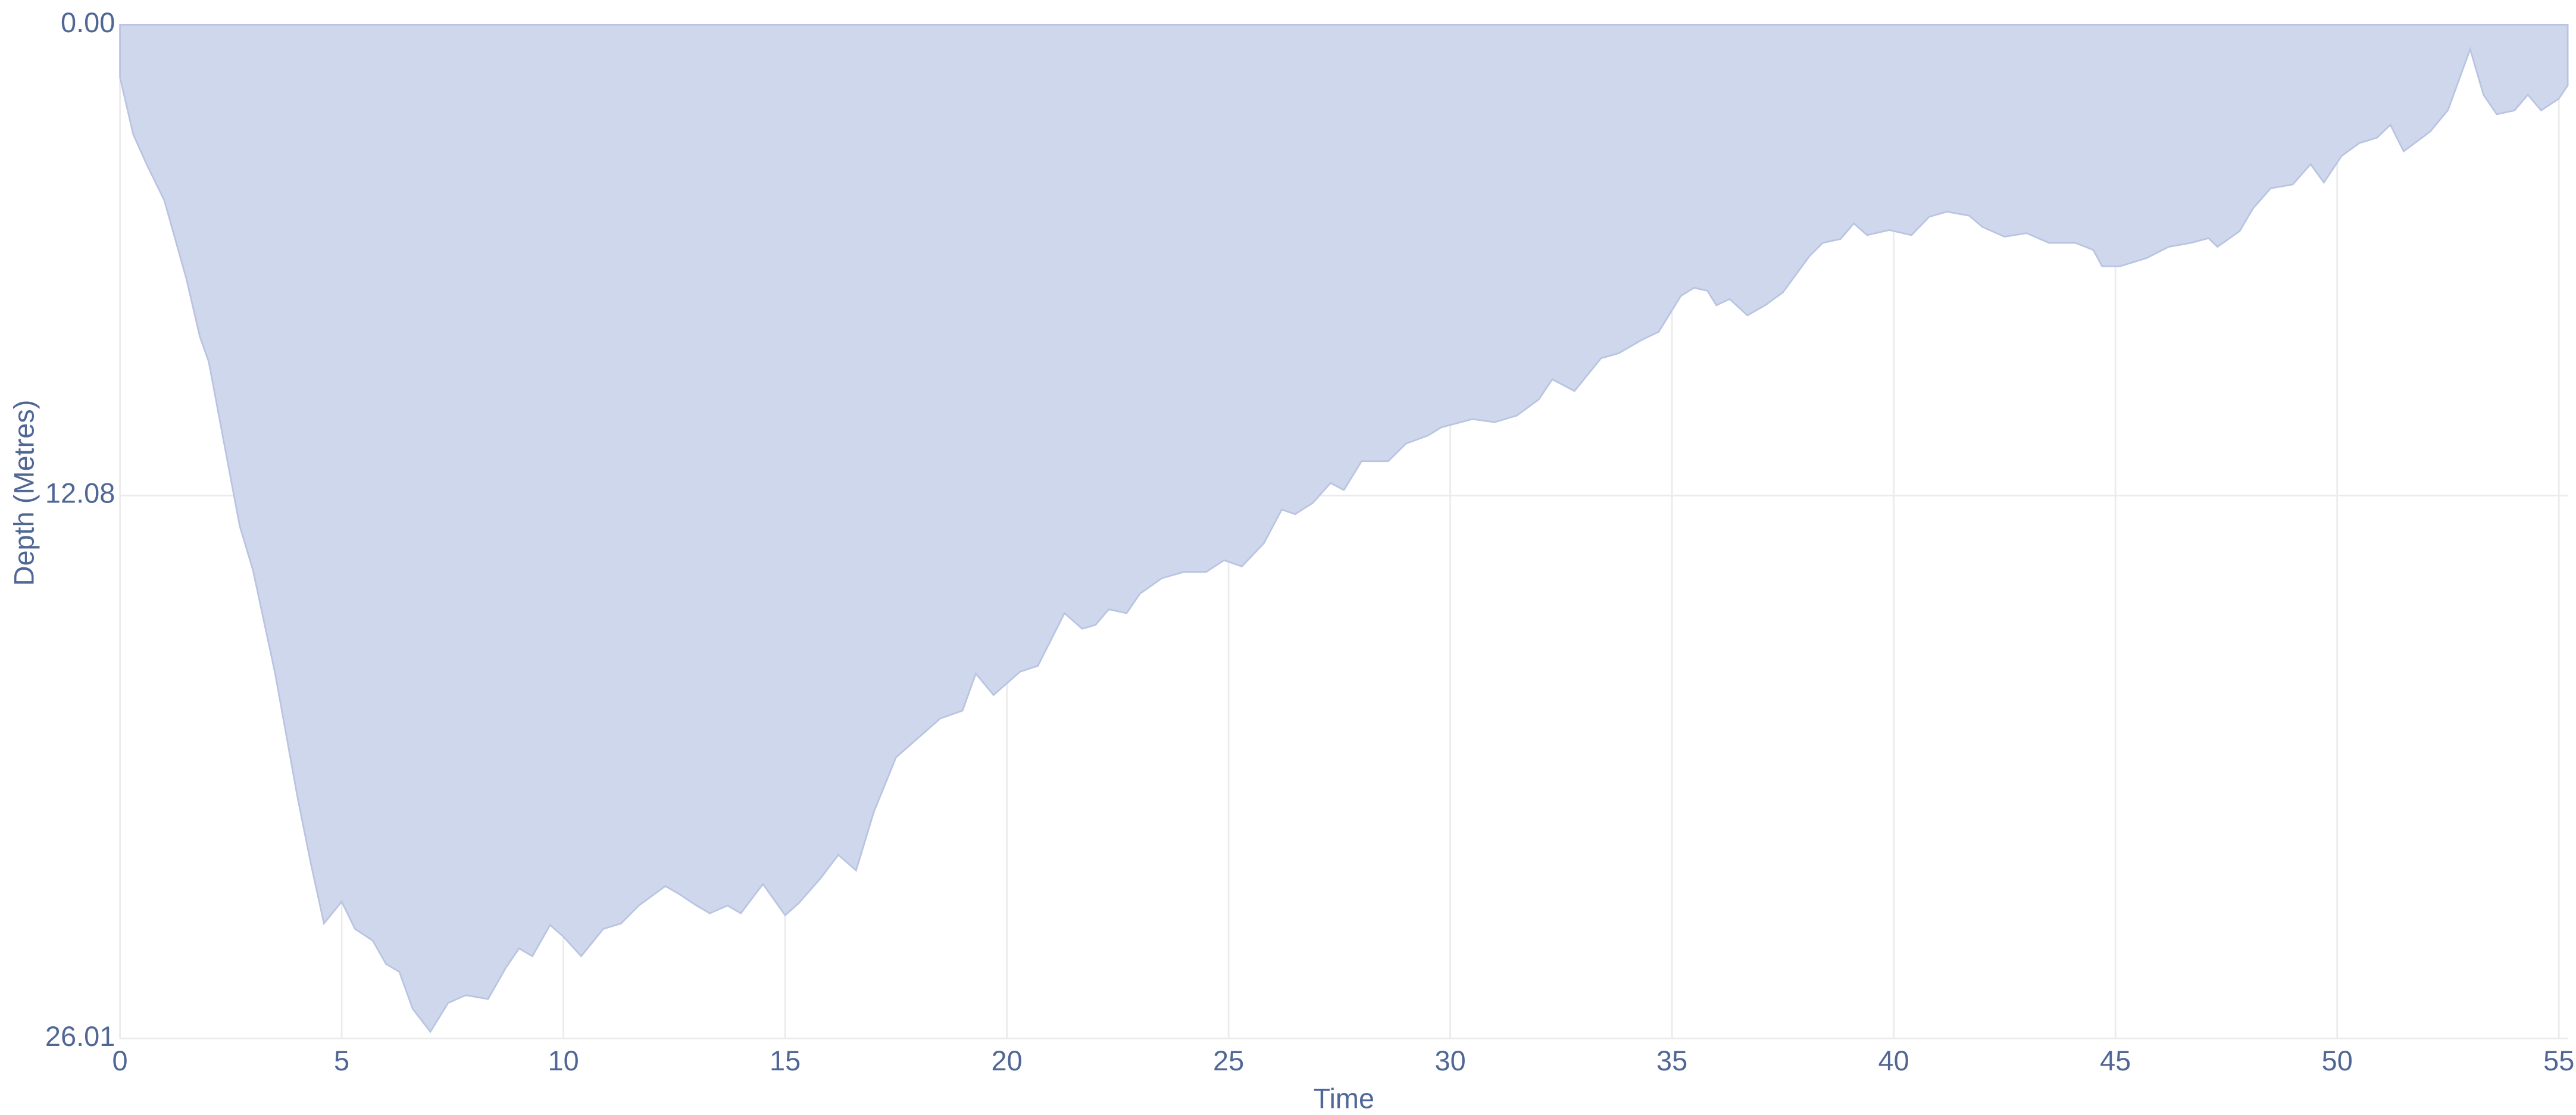 This screenshot has height=1115, width=2576. What do you see at coordinates (341, 1060) in the screenshot?
I see `x-tick-label: 5` at bounding box center [341, 1060].